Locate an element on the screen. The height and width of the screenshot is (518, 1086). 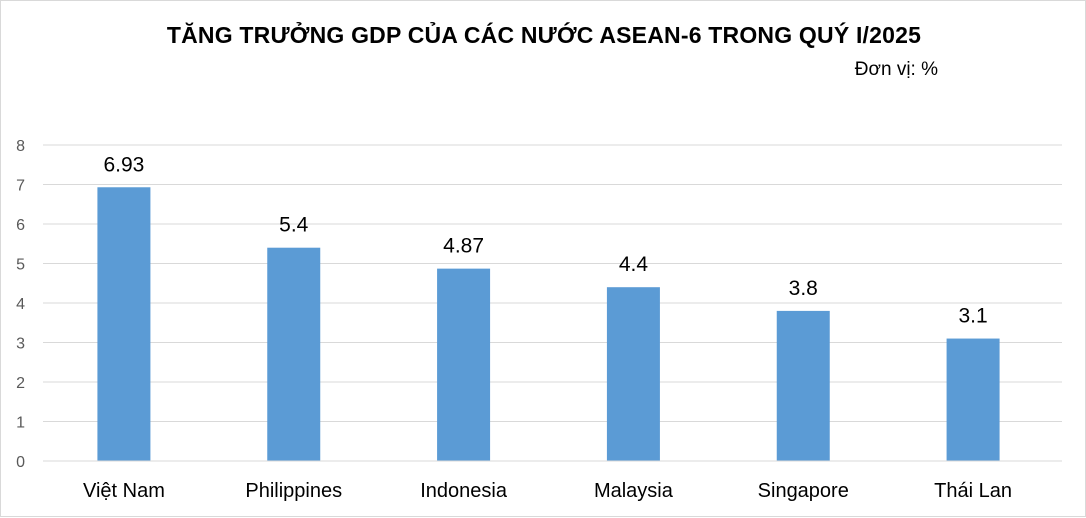
x-tick-label: Indonesia is located at coordinates (464, 491).